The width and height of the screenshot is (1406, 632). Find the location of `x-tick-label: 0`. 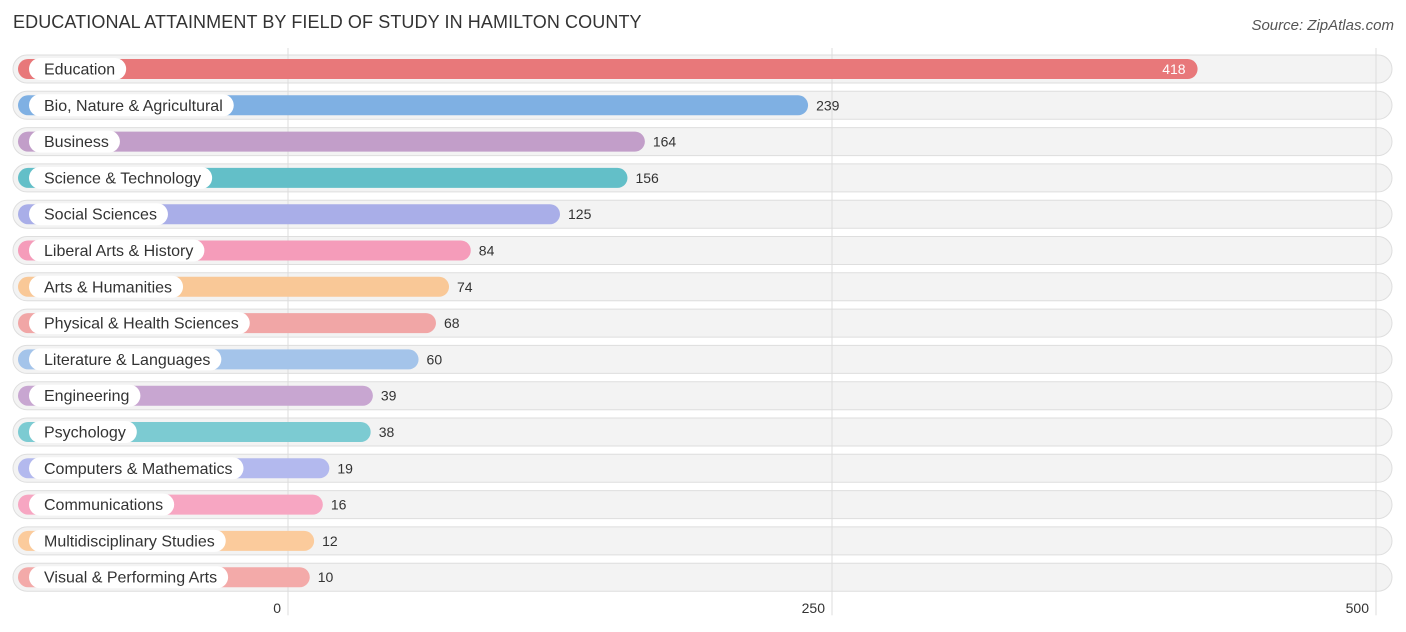

x-tick-label: 0 is located at coordinates (277, 608).